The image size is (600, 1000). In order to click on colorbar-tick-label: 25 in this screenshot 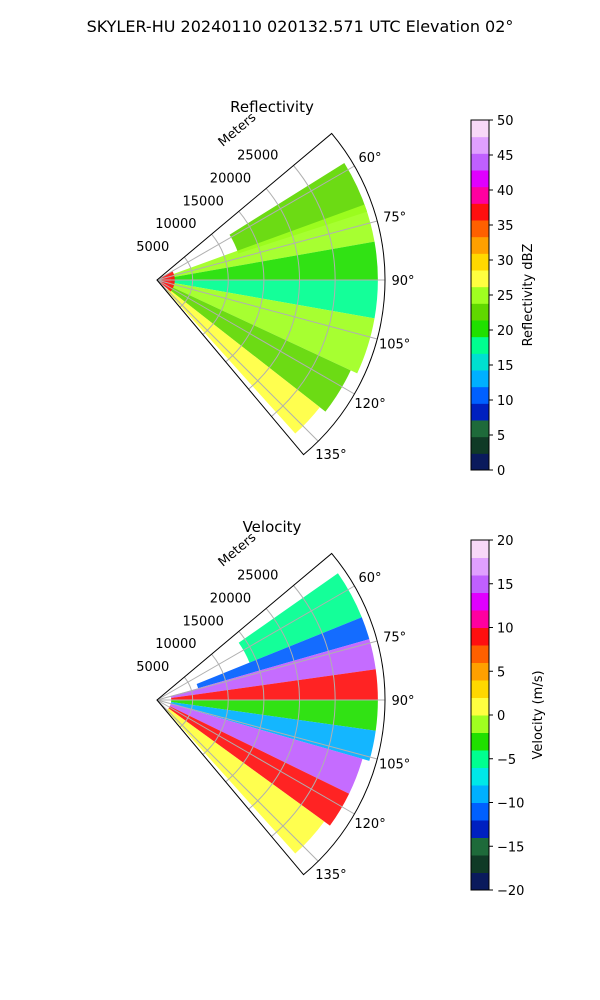, I will do `click(505, 296)`.